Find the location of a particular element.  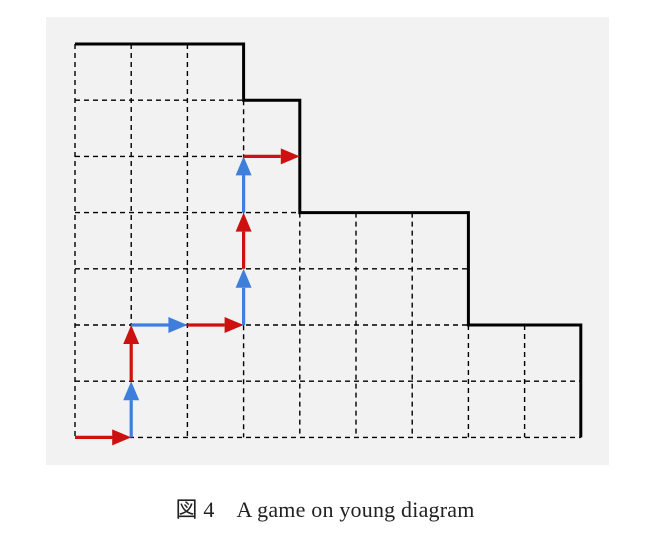

caption-text: A game on young diagram is located at coordinates (355, 509).